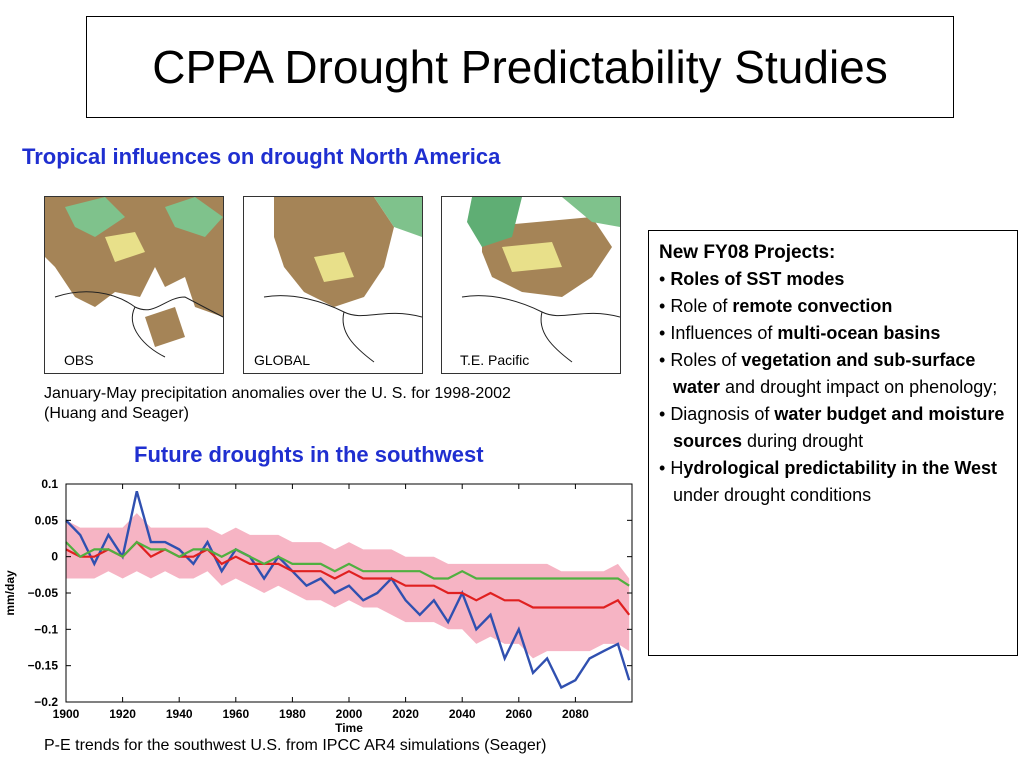 This screenshot has width=1024, height=768. I want to click on project-item-bold: multi-ocean basins, so click(859, 333).